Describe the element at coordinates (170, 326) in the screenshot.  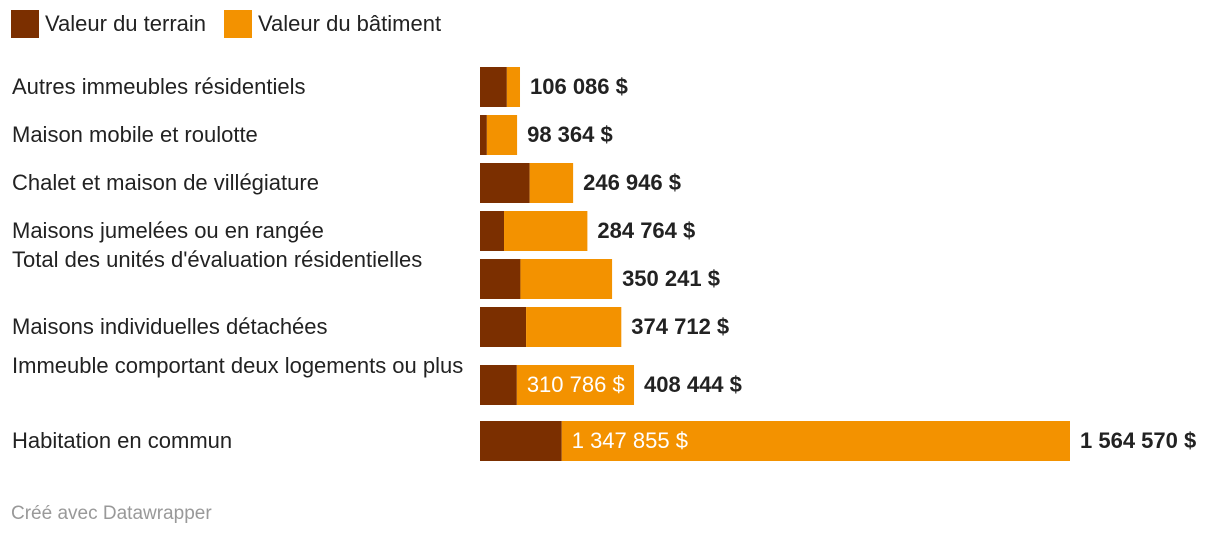
I see `category-label-maisons-individuelles-detachees: Maisons individuelles détachées` at that location.